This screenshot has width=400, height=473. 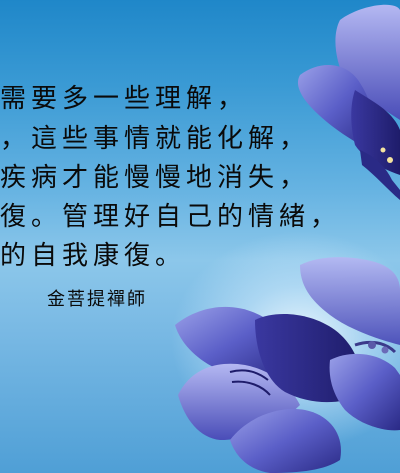 I want to click on quote-line-2: ，這些事情就能化解，, so click(x=155, y=139).